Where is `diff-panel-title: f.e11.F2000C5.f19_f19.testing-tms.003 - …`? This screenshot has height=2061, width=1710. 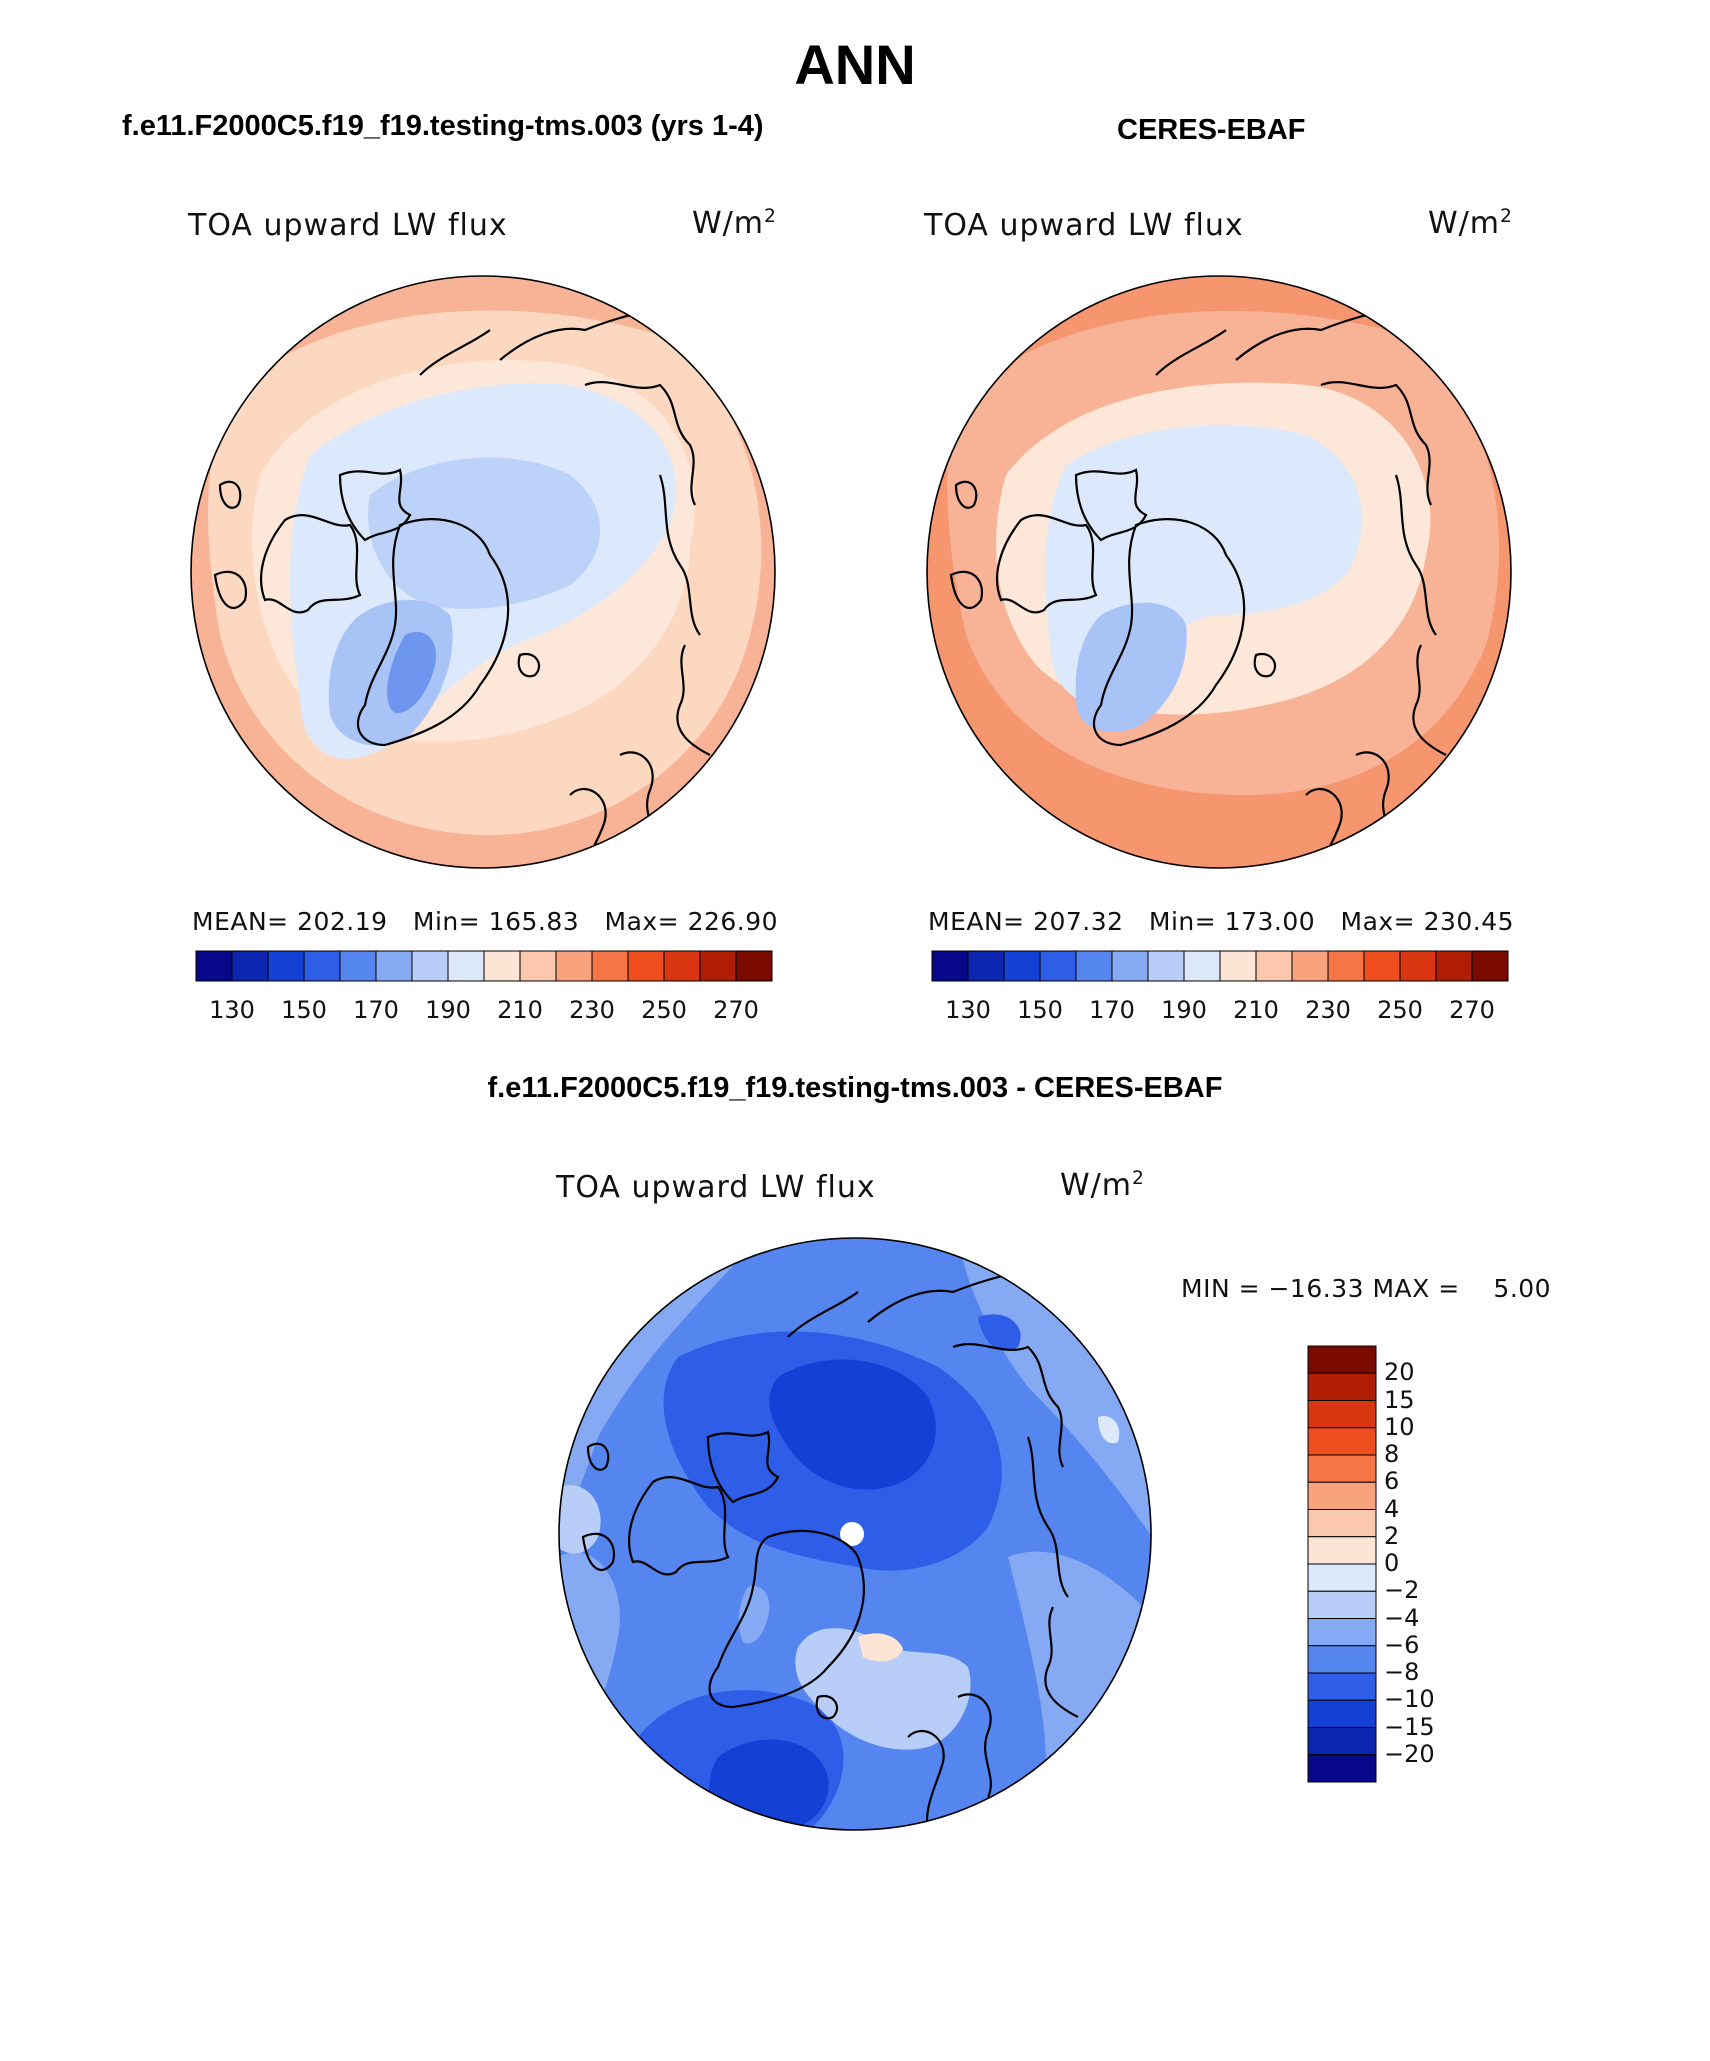 diff-panel-title: f.e11.F2000C5.f19_f19.testing-tms.003 - … is located at coordinates (855, 1088).